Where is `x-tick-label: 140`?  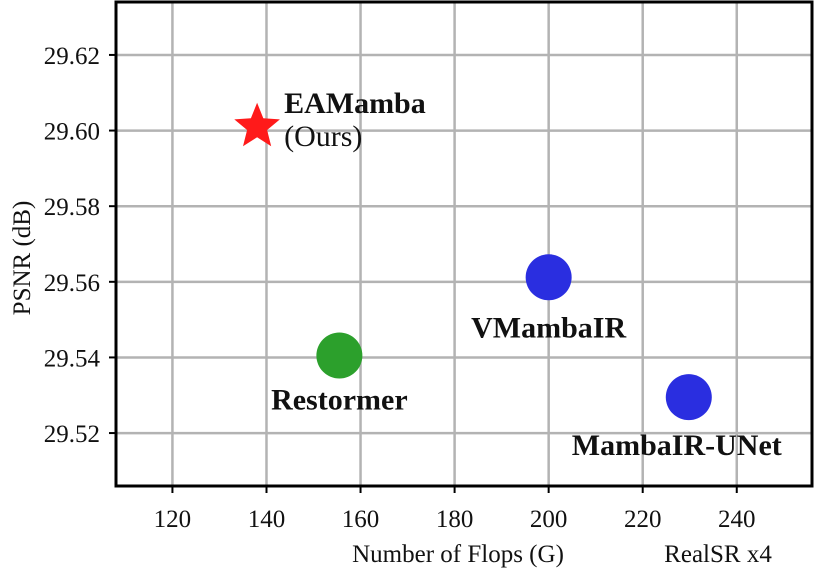 x-tick-label: 140 is located at coordinates (267, 519).